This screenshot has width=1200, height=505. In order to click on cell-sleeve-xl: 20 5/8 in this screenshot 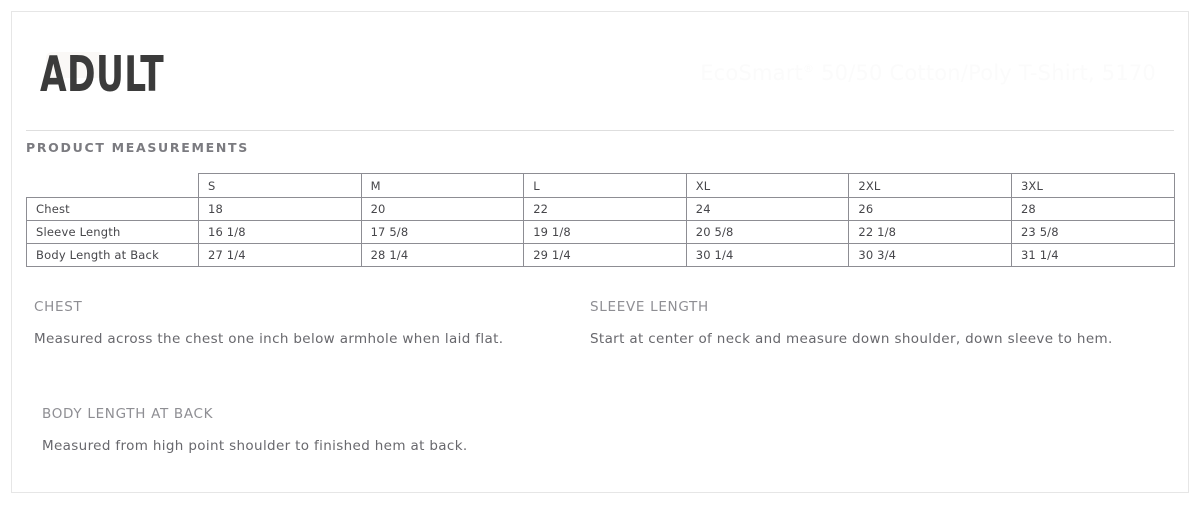, I will do `click(767, 232)`.